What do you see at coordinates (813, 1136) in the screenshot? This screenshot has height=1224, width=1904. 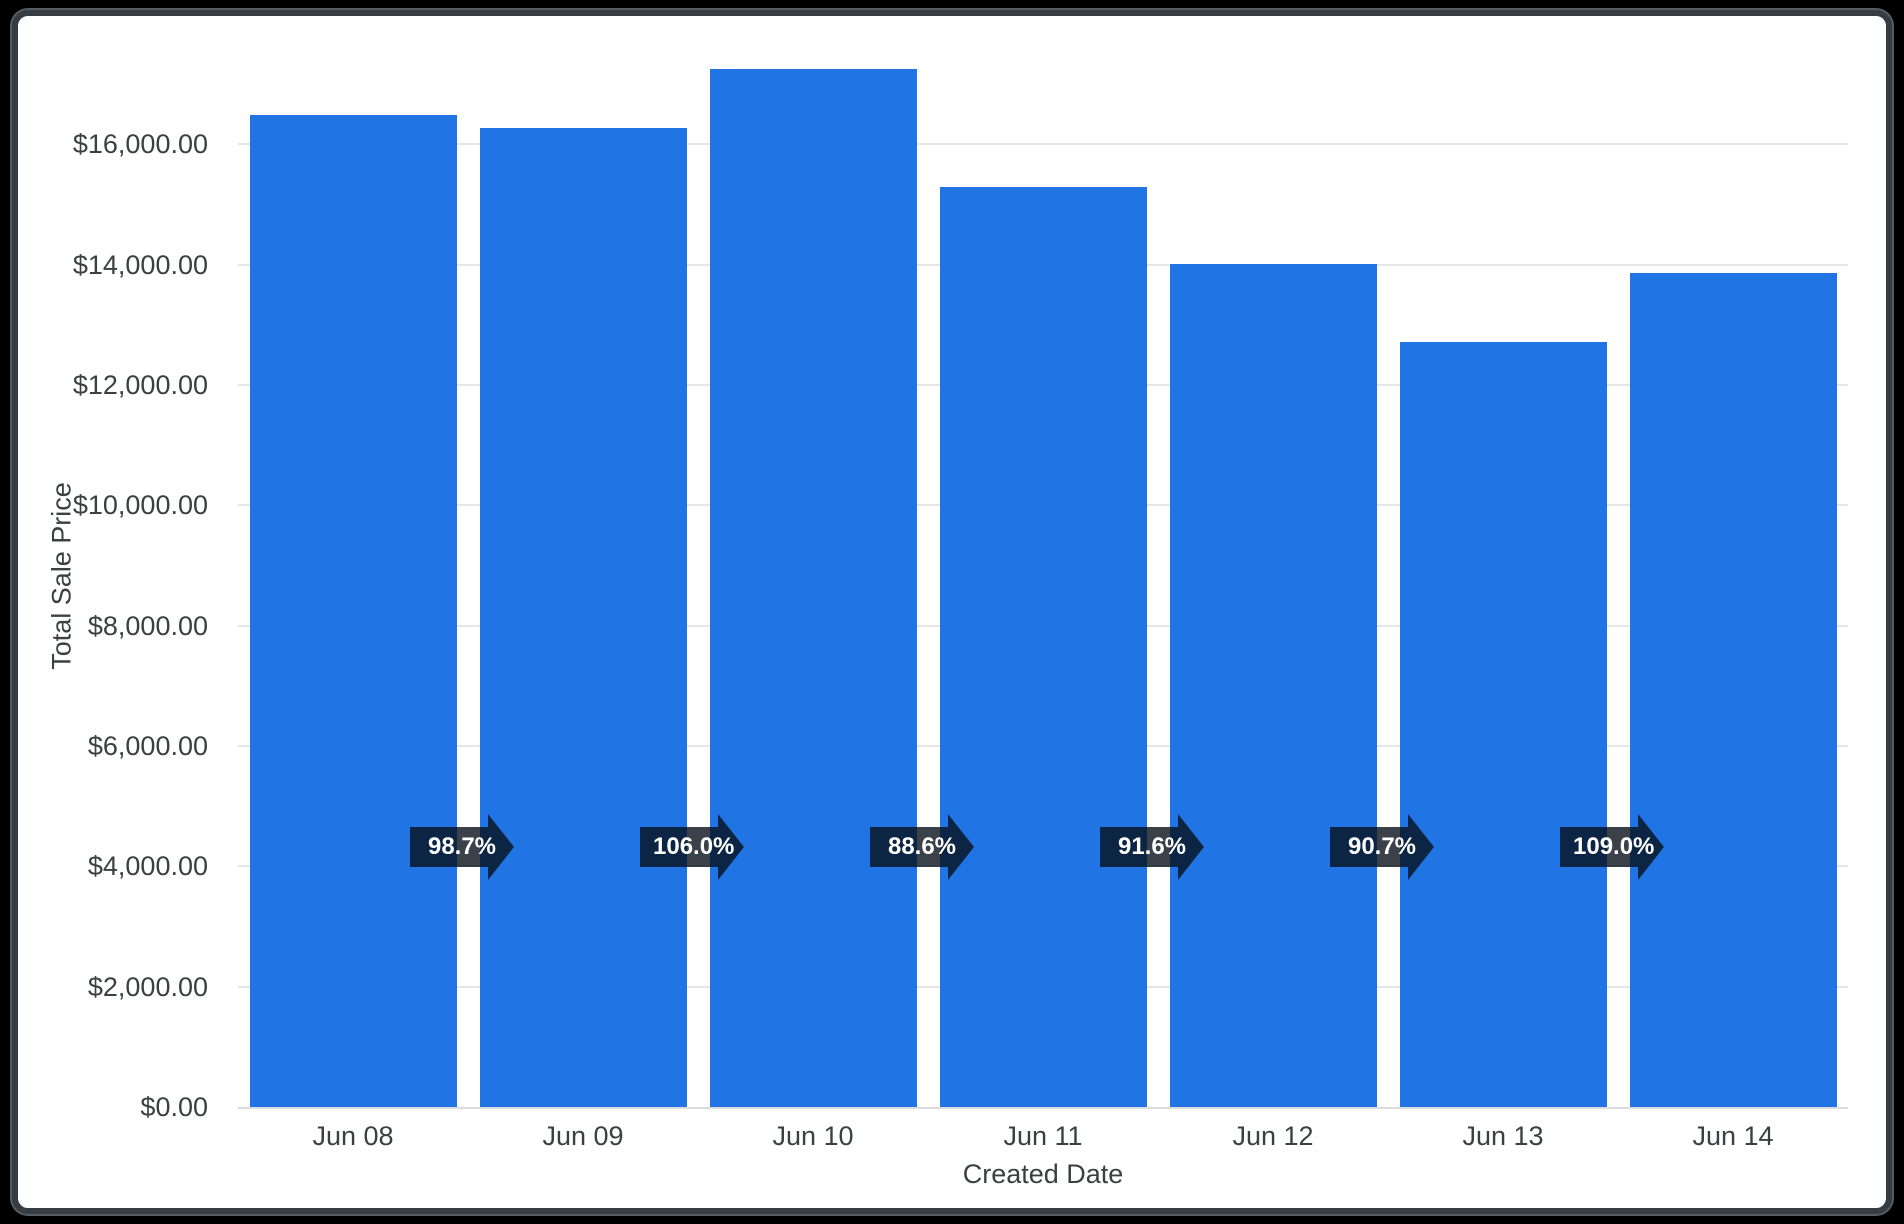 I see `x-tick-label: Jun 10` at bounding box center [813, 1136].